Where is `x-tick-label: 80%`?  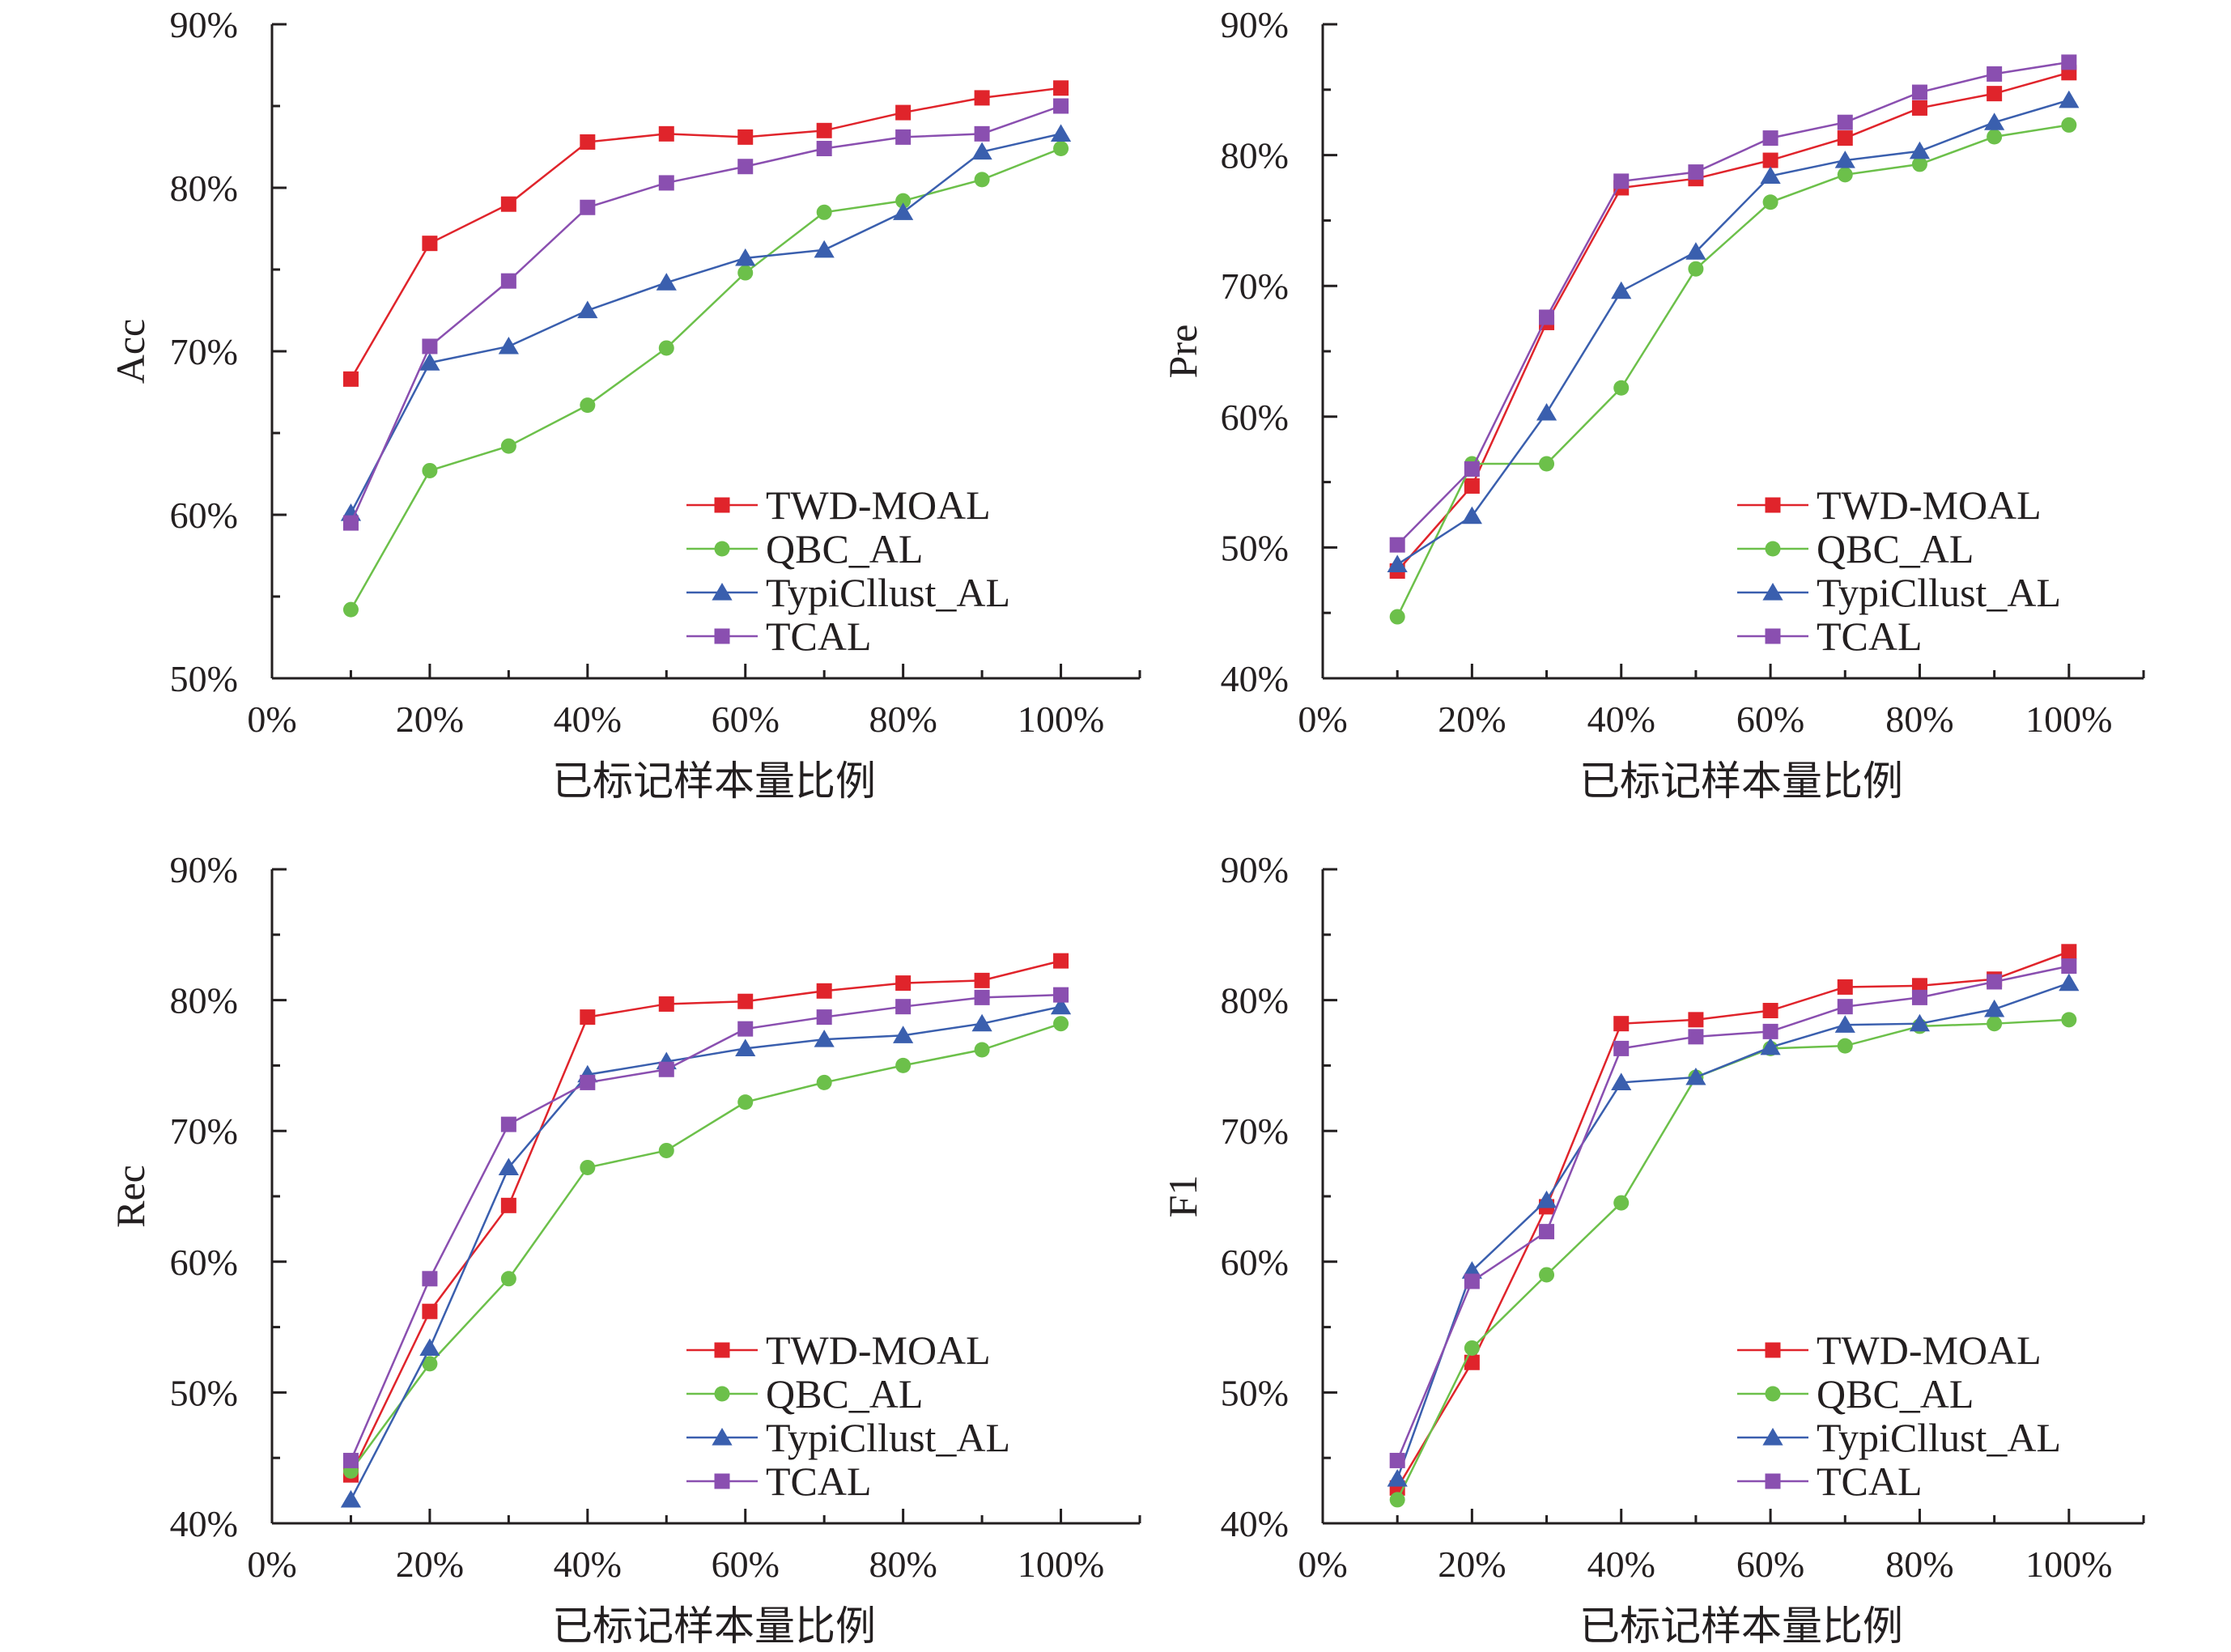
x-tick-label: 80% is located at coordinates (903, 1565).